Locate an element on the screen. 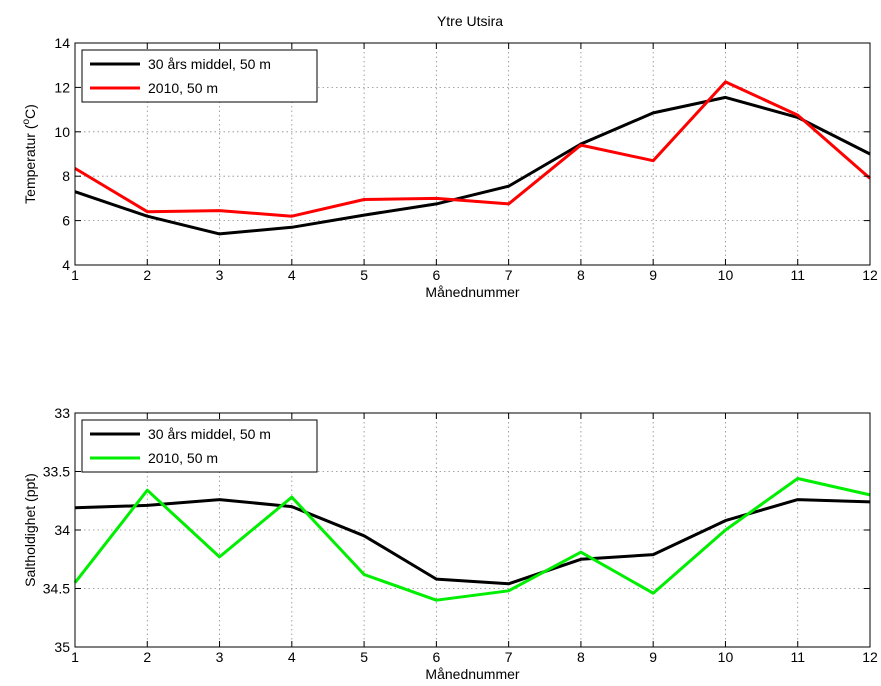  y-tick-label: 14 is located at coordinates (62, 43).